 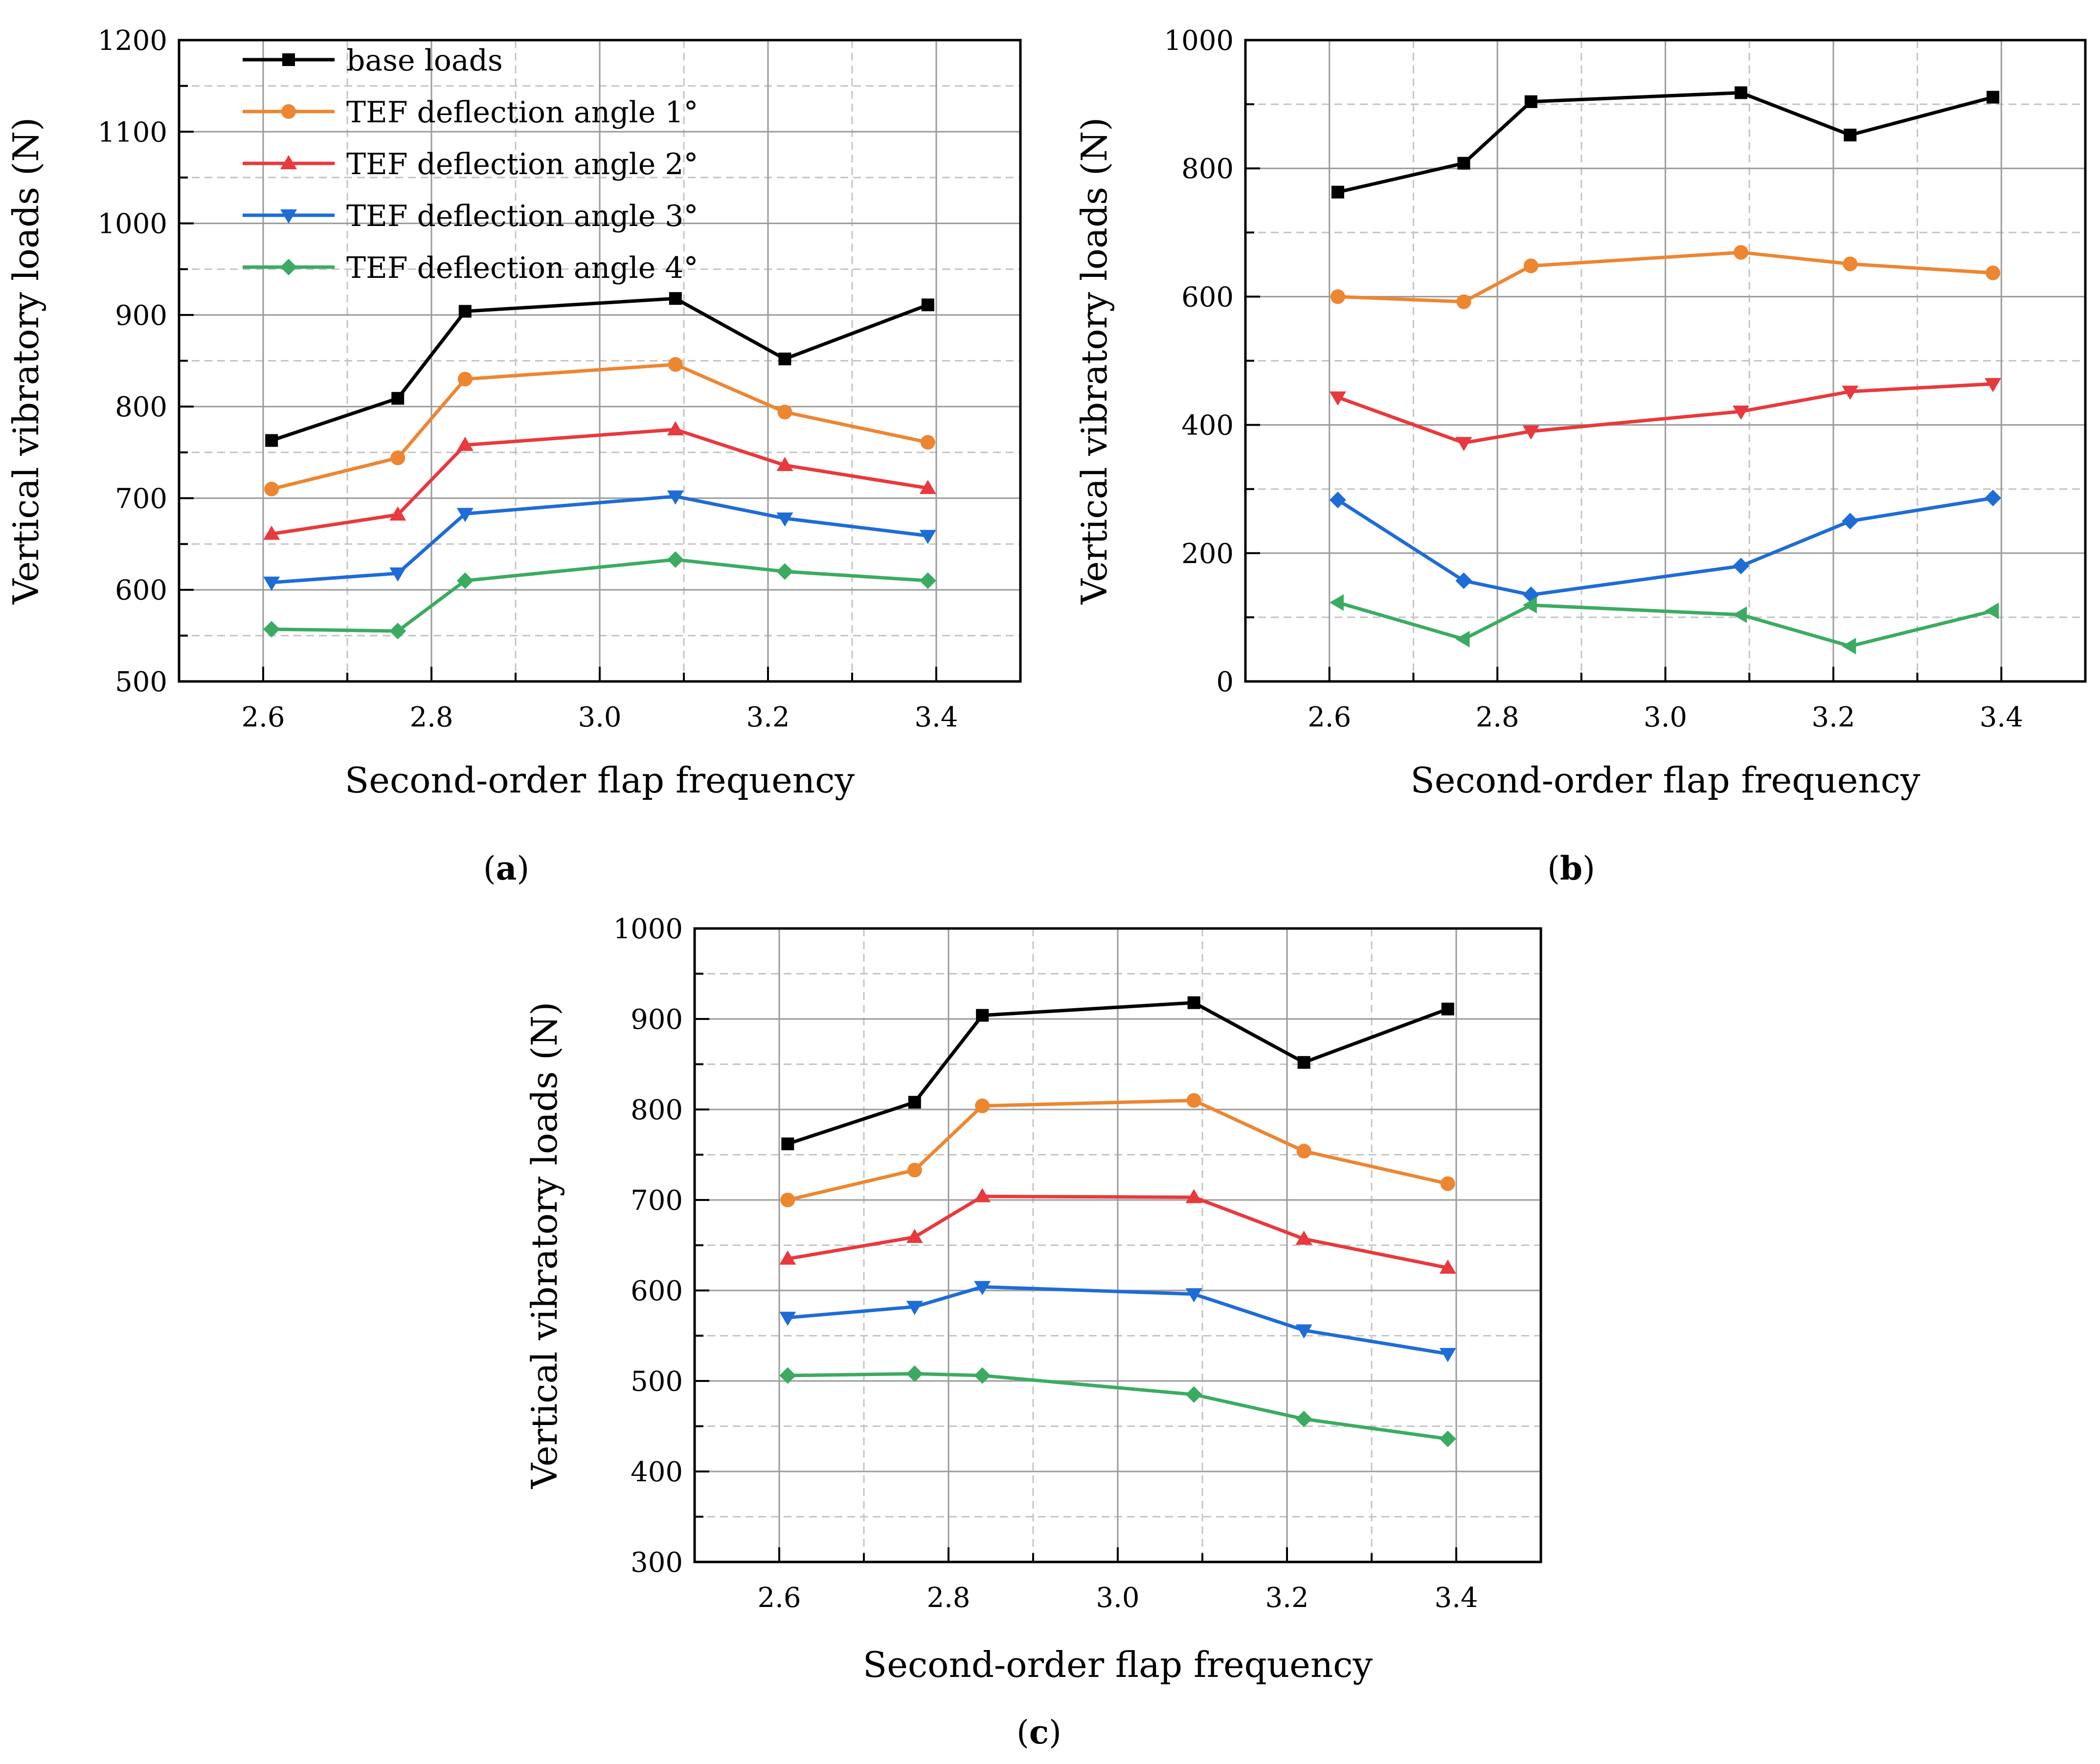 What do you see at coordinates (132, 132) in the screenshot?
I see `y-tick-label: 1100` at bounding box center [132, 132].